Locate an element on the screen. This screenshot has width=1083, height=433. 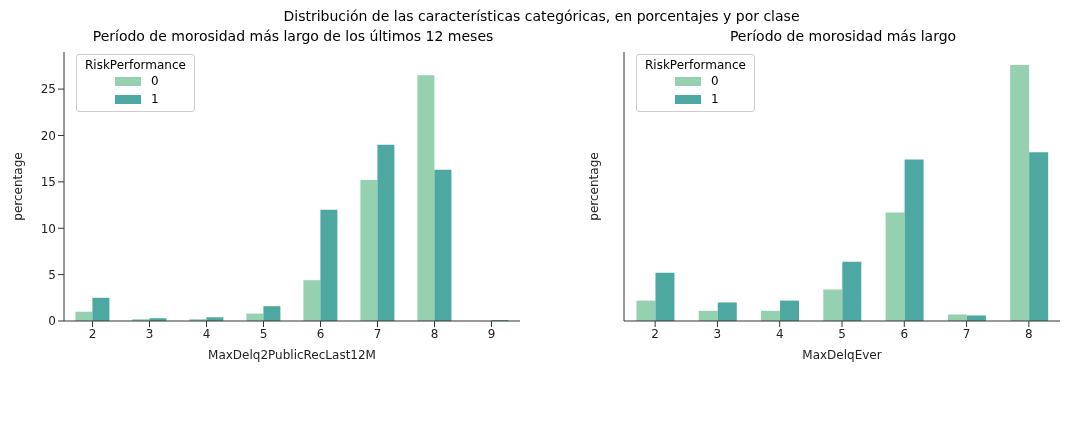
y-tick-label: 15 is located at coordinates (48, 182).